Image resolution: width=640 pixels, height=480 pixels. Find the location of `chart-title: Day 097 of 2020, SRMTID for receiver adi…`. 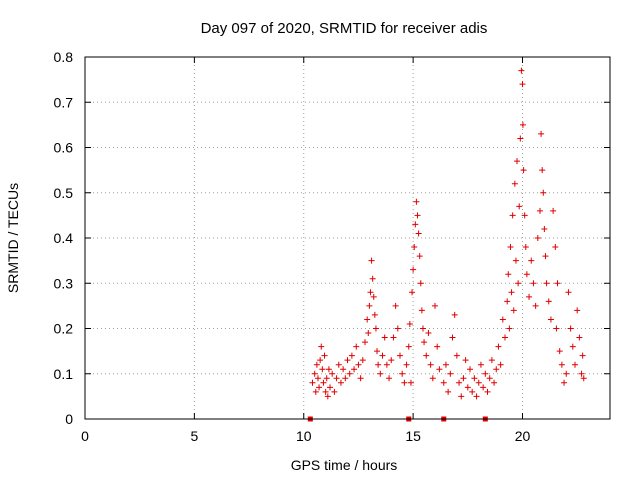

chart-title: Day 097 of 2020, SRMTID for receiver adi… is located at coordinates (344, 28).